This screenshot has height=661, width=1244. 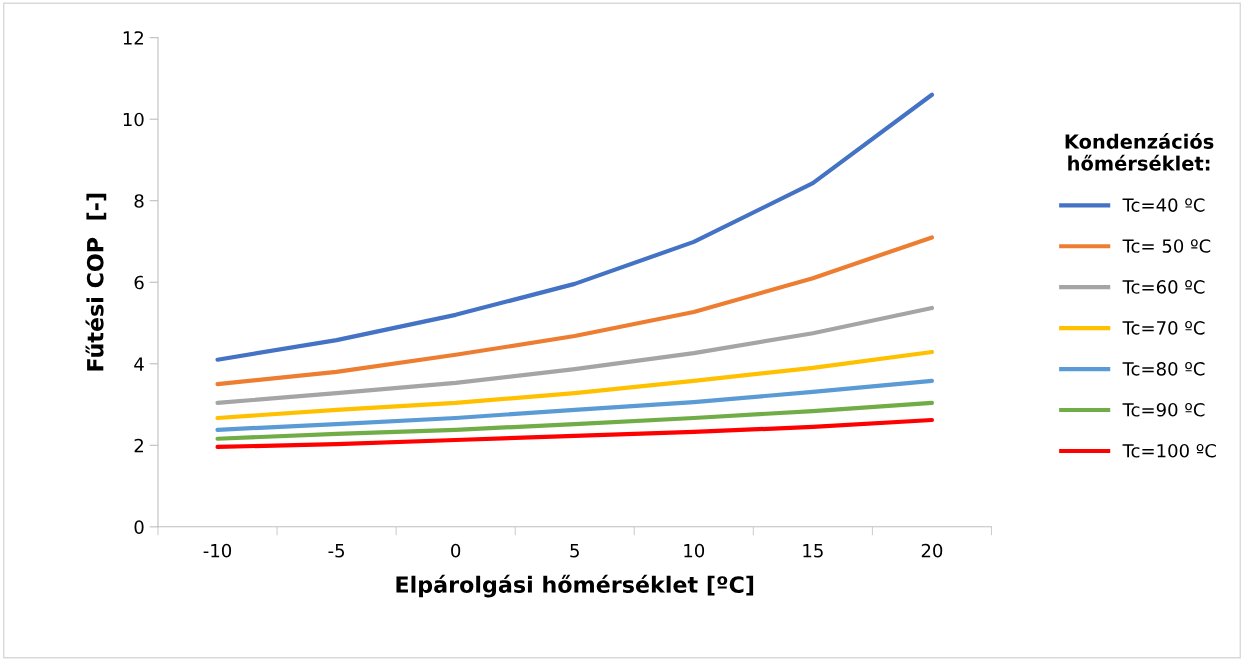 What do you see at coordinates (813, 551) in the screenshot?
I see `x-tick-label: 15` at bounding box center [813, 551].